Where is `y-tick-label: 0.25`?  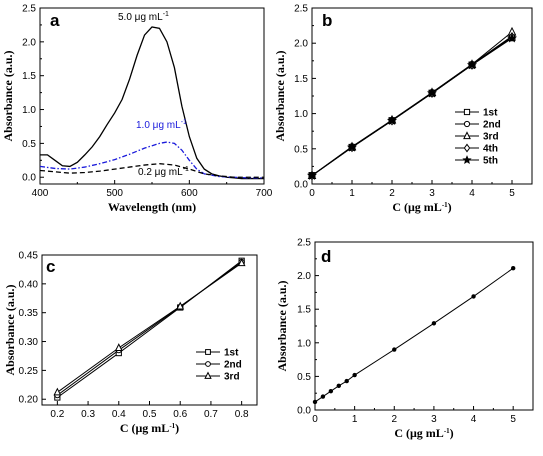 y-tick-label: 0.25 is located at coordinates (29, 371).